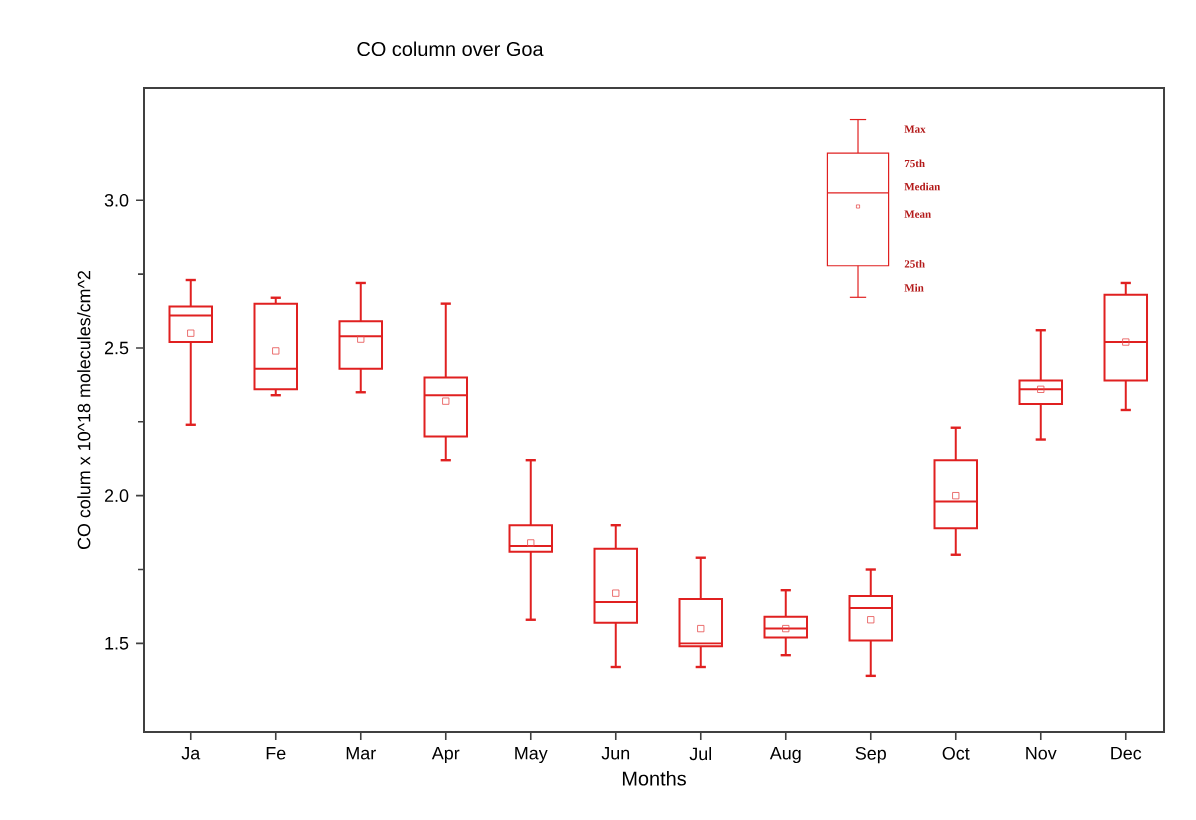  What do you see at coordinates (84, 410) in the screenshot?
I see `y-axis-title: CO colum x 10^18 molecules/cm^2` at bounding box center [84, 410].